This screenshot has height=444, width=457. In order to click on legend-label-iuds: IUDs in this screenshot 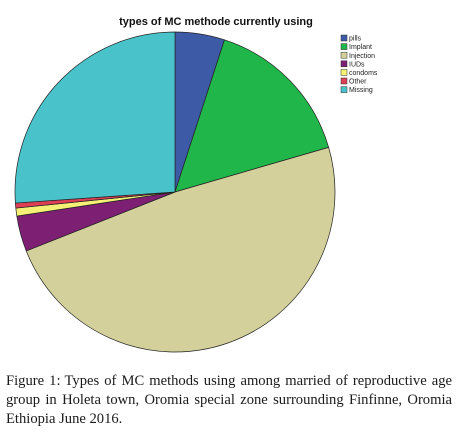, I will do `click(357, 64)`.